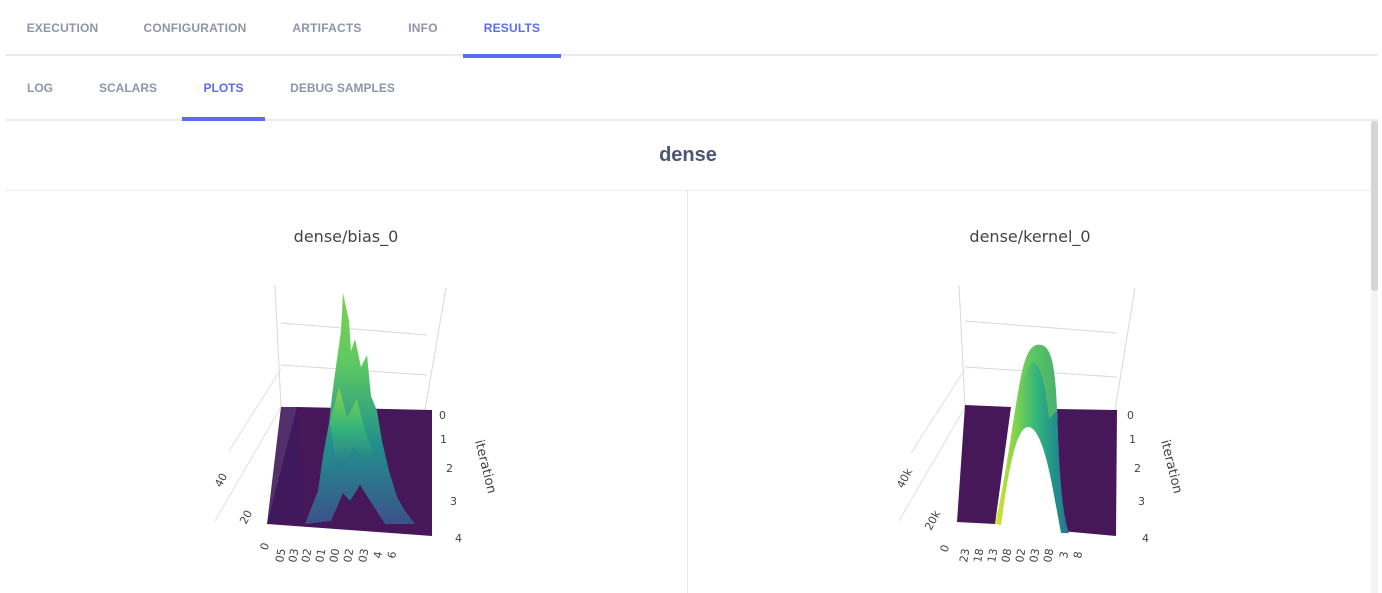 The width and height of the screenshot is (1382, 593). What do you see at coordinates (1064, 554) in the screenshot?
I see `value-tick: 3` at bounding box center [1064, 554].